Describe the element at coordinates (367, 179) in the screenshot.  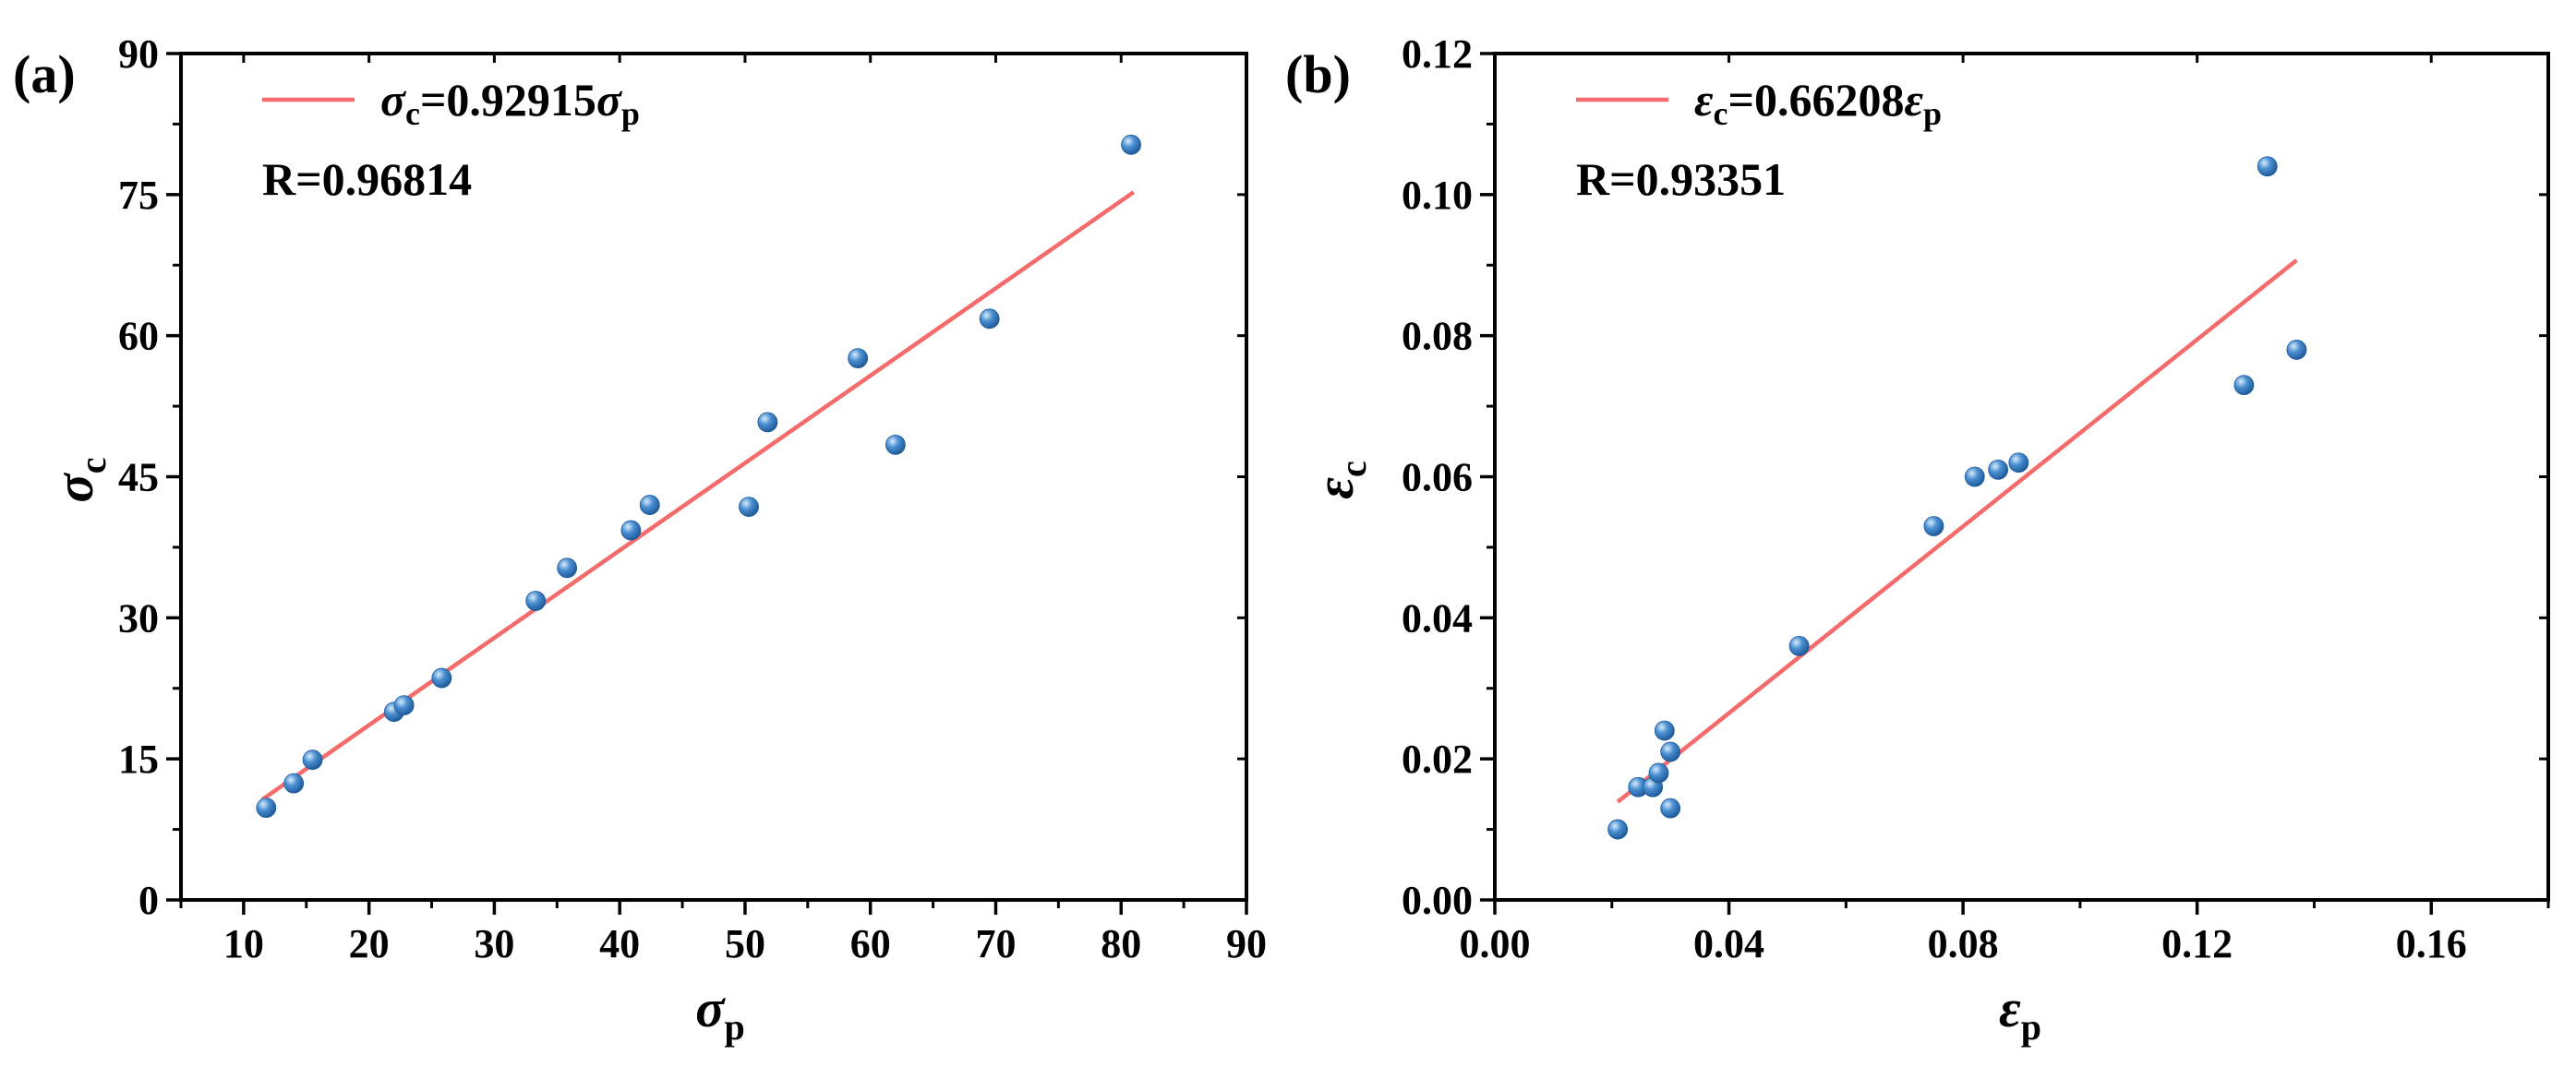
I see `legend-r-value-a: R=0.96814` at that location.